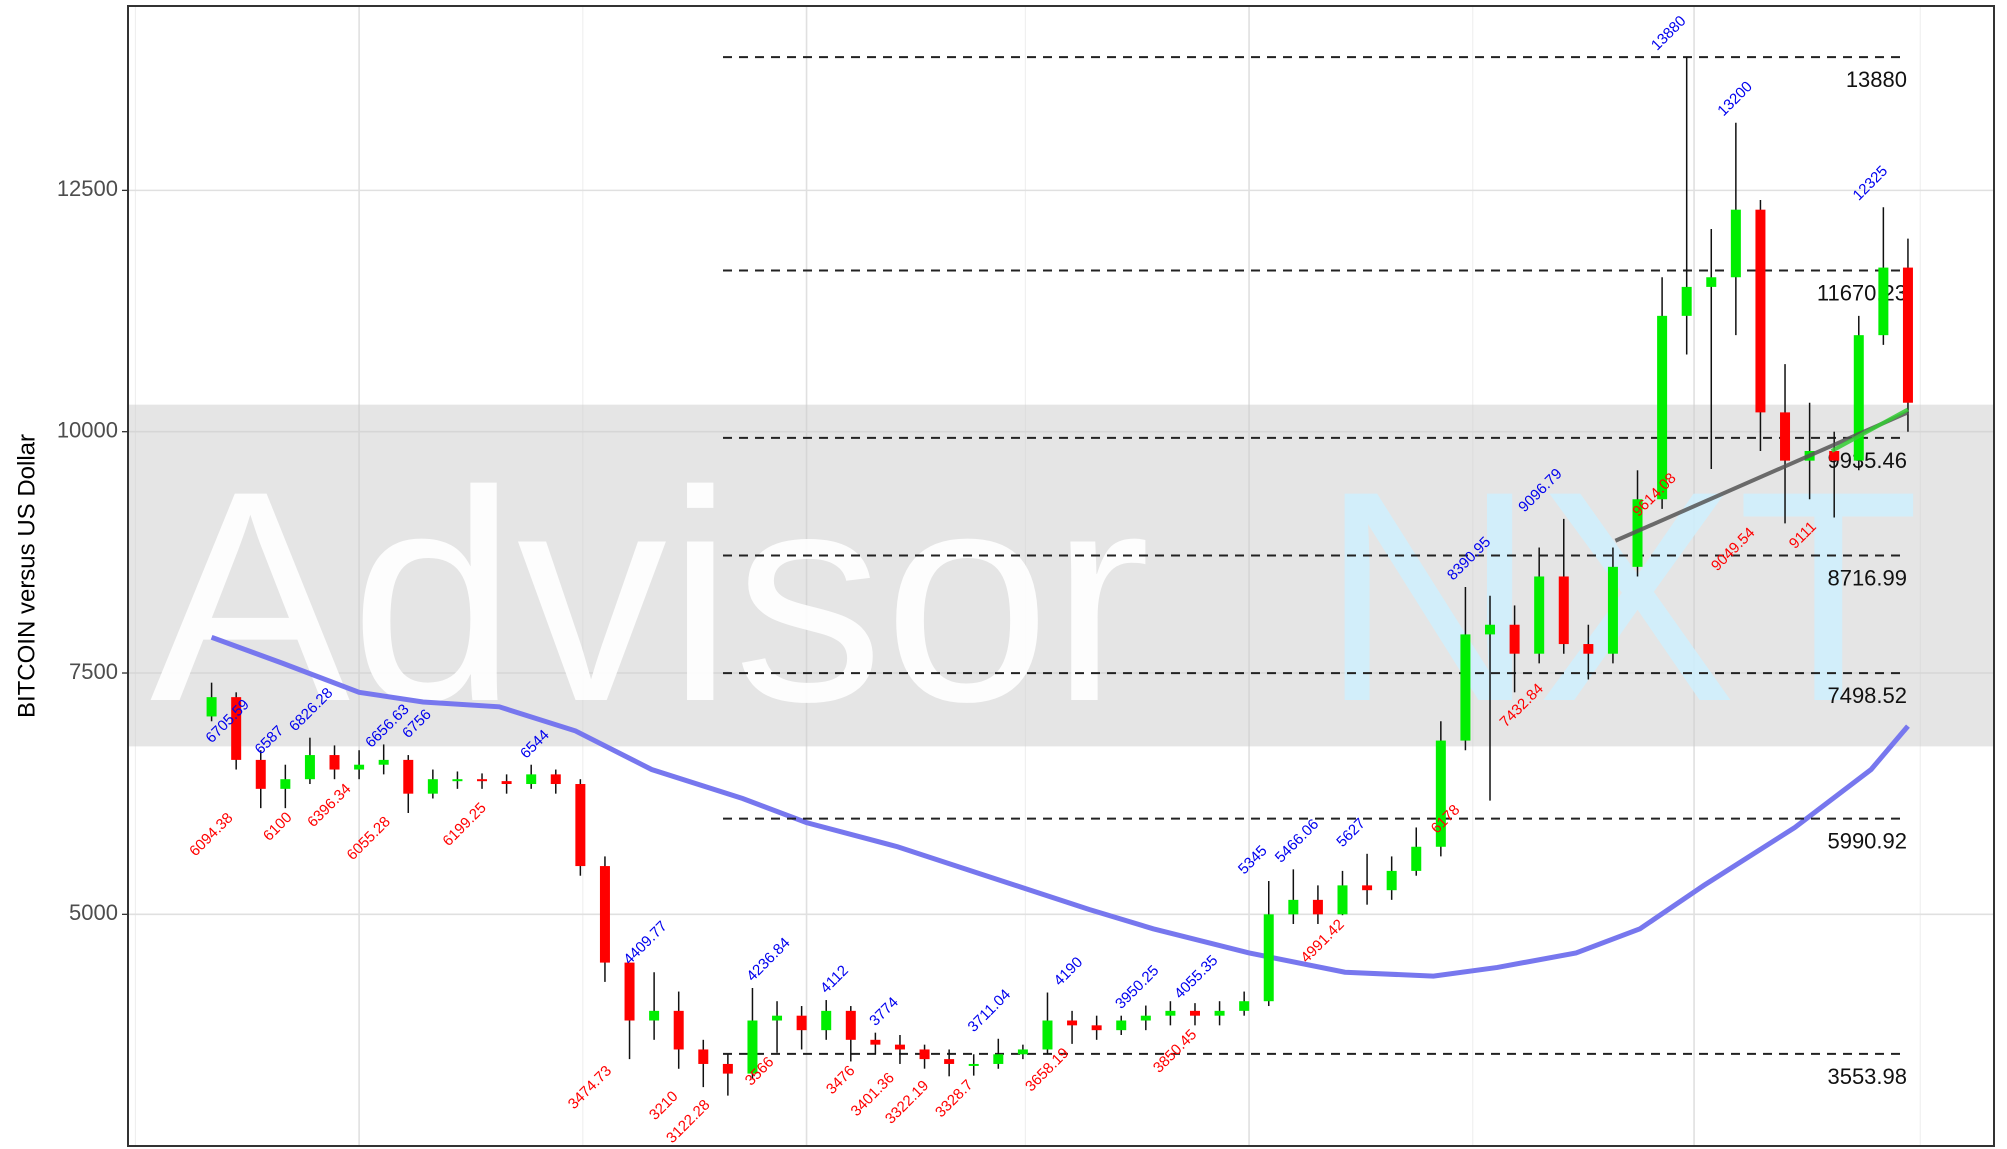 This screenshot has width=2007, height=1149. I want to click on y-tick-label: 5000, so click(93, 912).